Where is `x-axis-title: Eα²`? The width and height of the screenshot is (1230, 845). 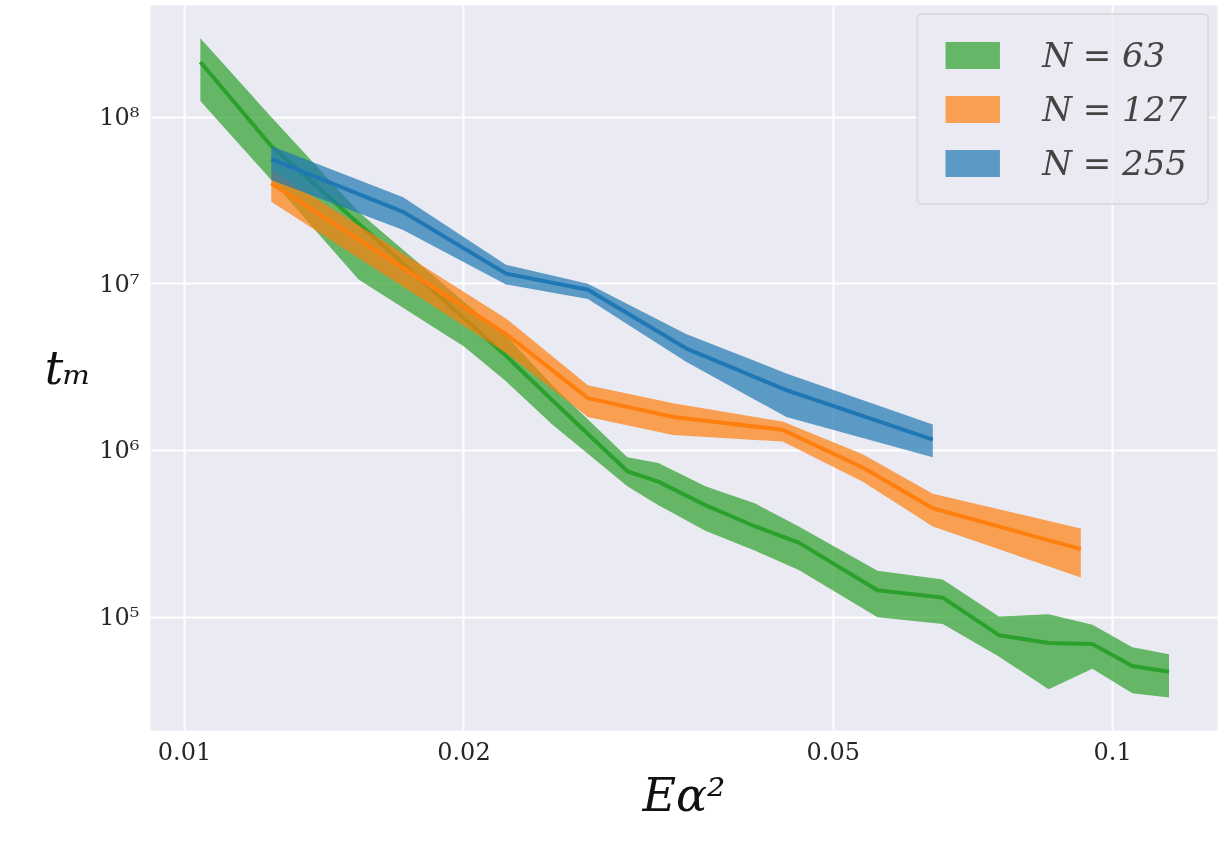 x-axis-title: Eα² is located at coordinates (683, 794).